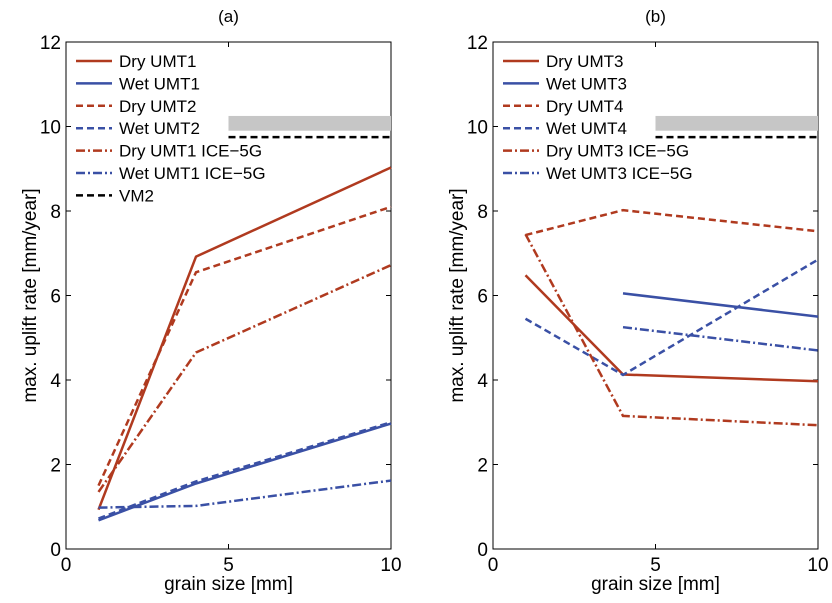 This screenshot has height=603, width=832. I want to click on panel-title: (b), so click(655, 16).